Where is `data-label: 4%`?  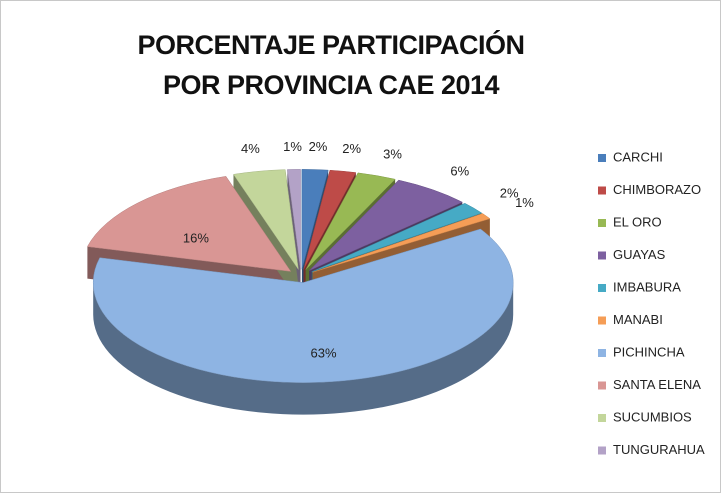
data-label: 4% is located at coordinates (250, 148).